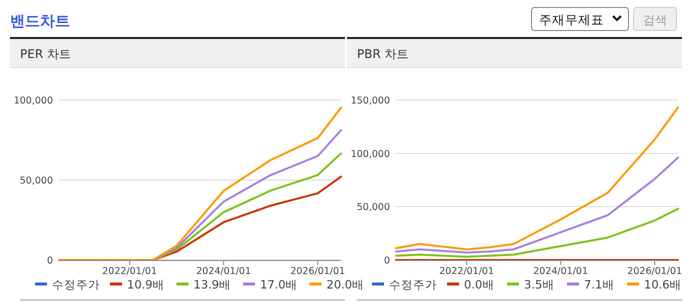 Image resolution: width=694 pixels, height=307 pixels. Describe the element at coordinates (345, 285) in the screenshot. I see `legend-label: 20.0배` at that location.